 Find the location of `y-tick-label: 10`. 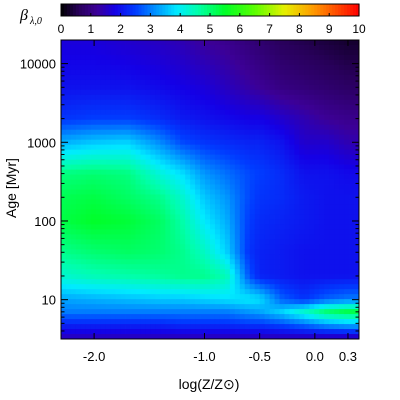

y-tick-label: 10 is located at coordinates (49, 300).